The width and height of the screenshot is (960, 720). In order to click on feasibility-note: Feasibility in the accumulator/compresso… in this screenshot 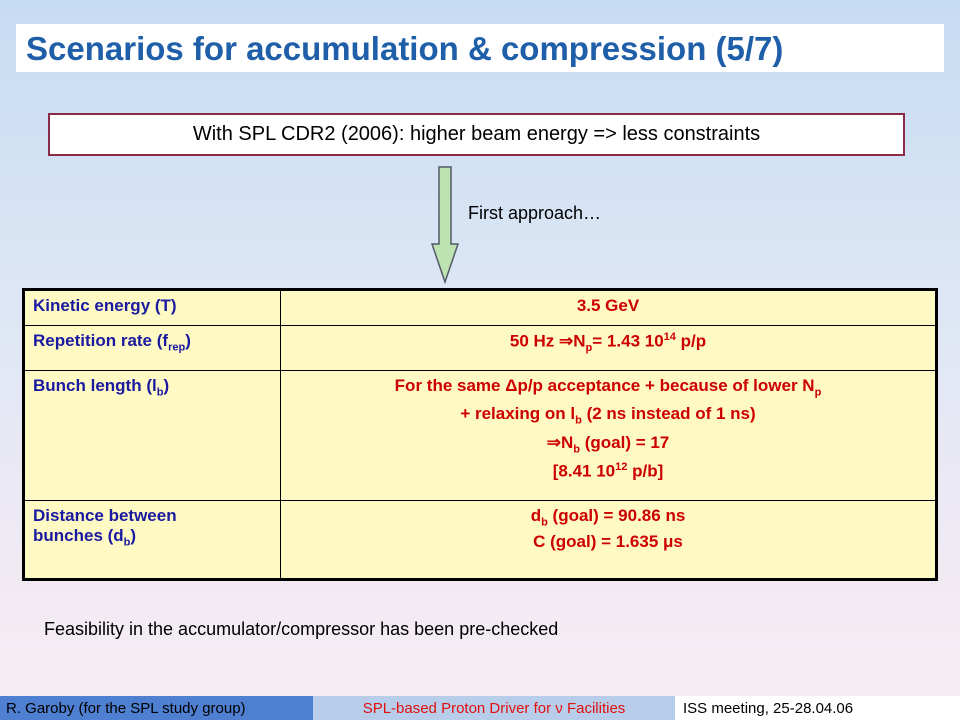, I will do `click(301, 629)`.